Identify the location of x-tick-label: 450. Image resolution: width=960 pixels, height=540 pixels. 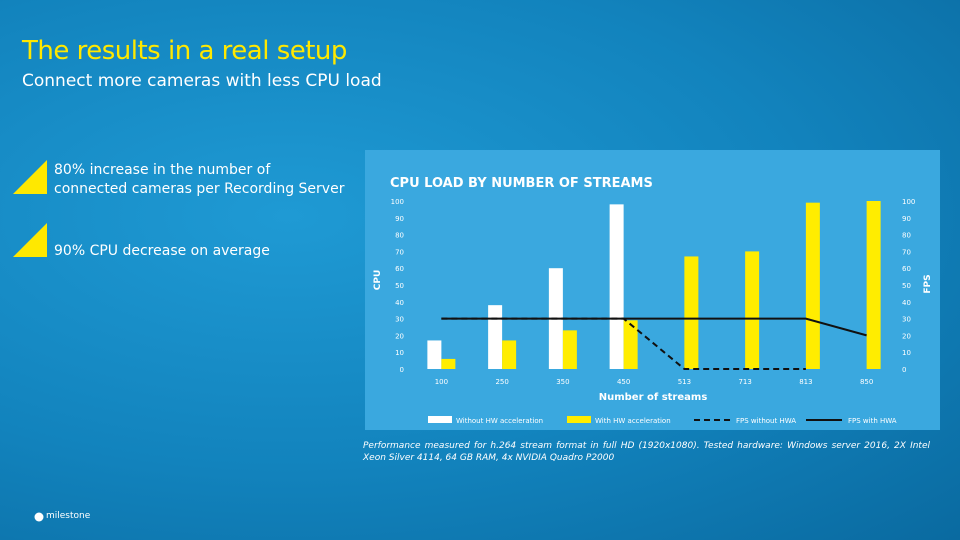
(623, 382).